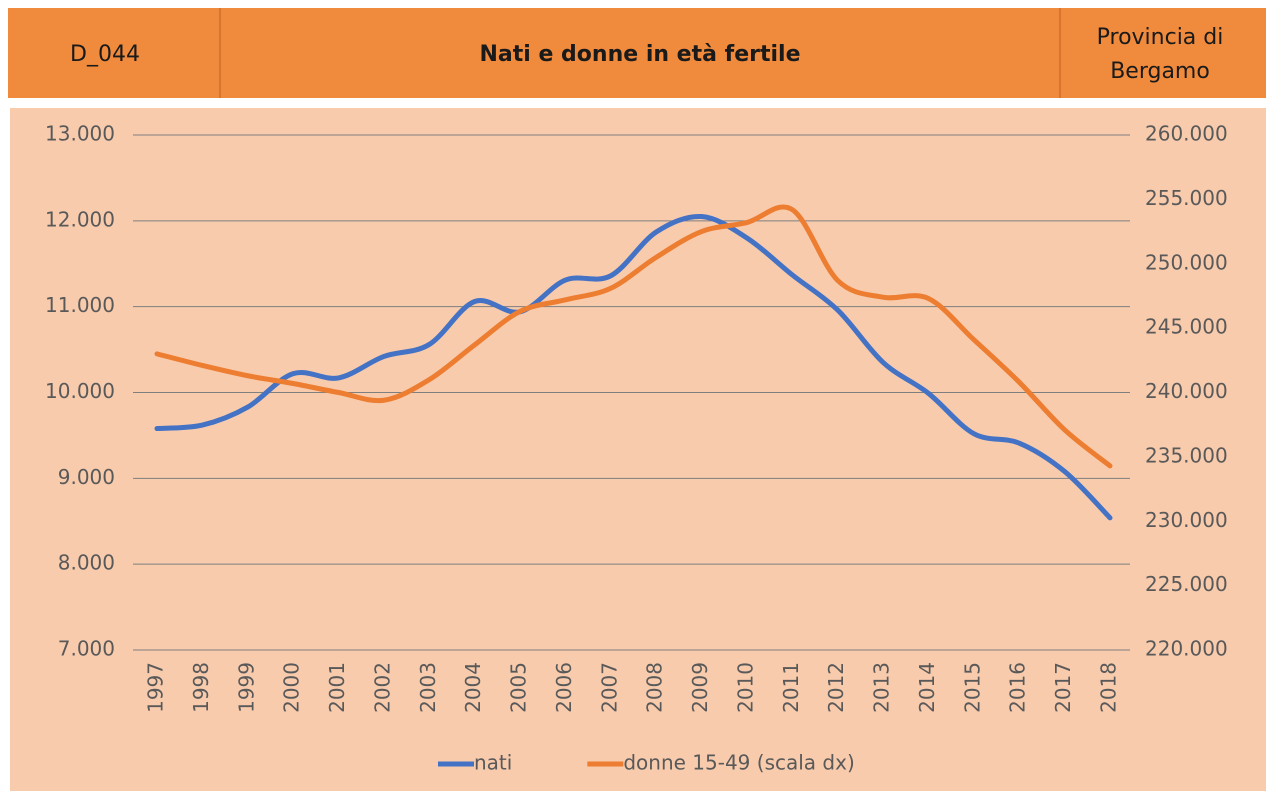 This screenshot has height=795, width=1266. Describe the element at coordinates (246, 687) in the screenshot. I see `x-tick-label: 1999` at that location.